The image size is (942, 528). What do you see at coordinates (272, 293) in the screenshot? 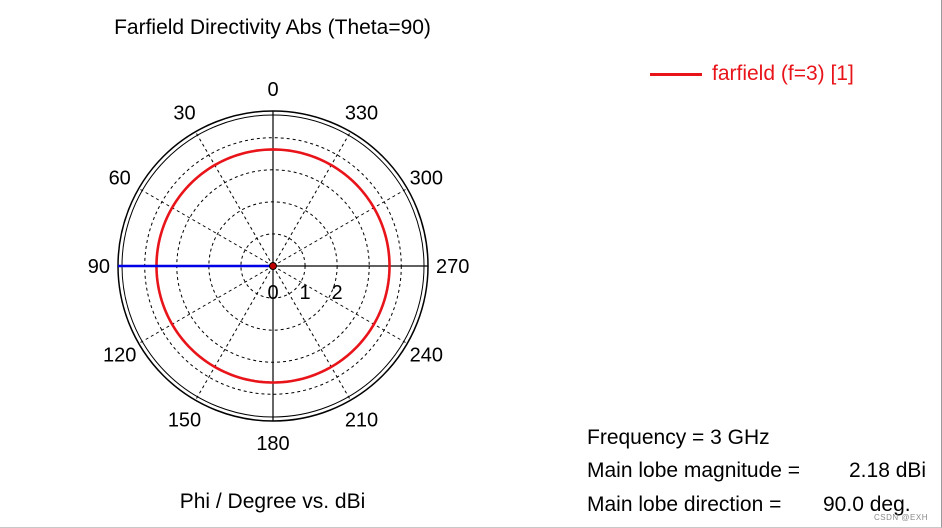
I see `radial-tick-label-0: 0` at bounding box center [272, 293].